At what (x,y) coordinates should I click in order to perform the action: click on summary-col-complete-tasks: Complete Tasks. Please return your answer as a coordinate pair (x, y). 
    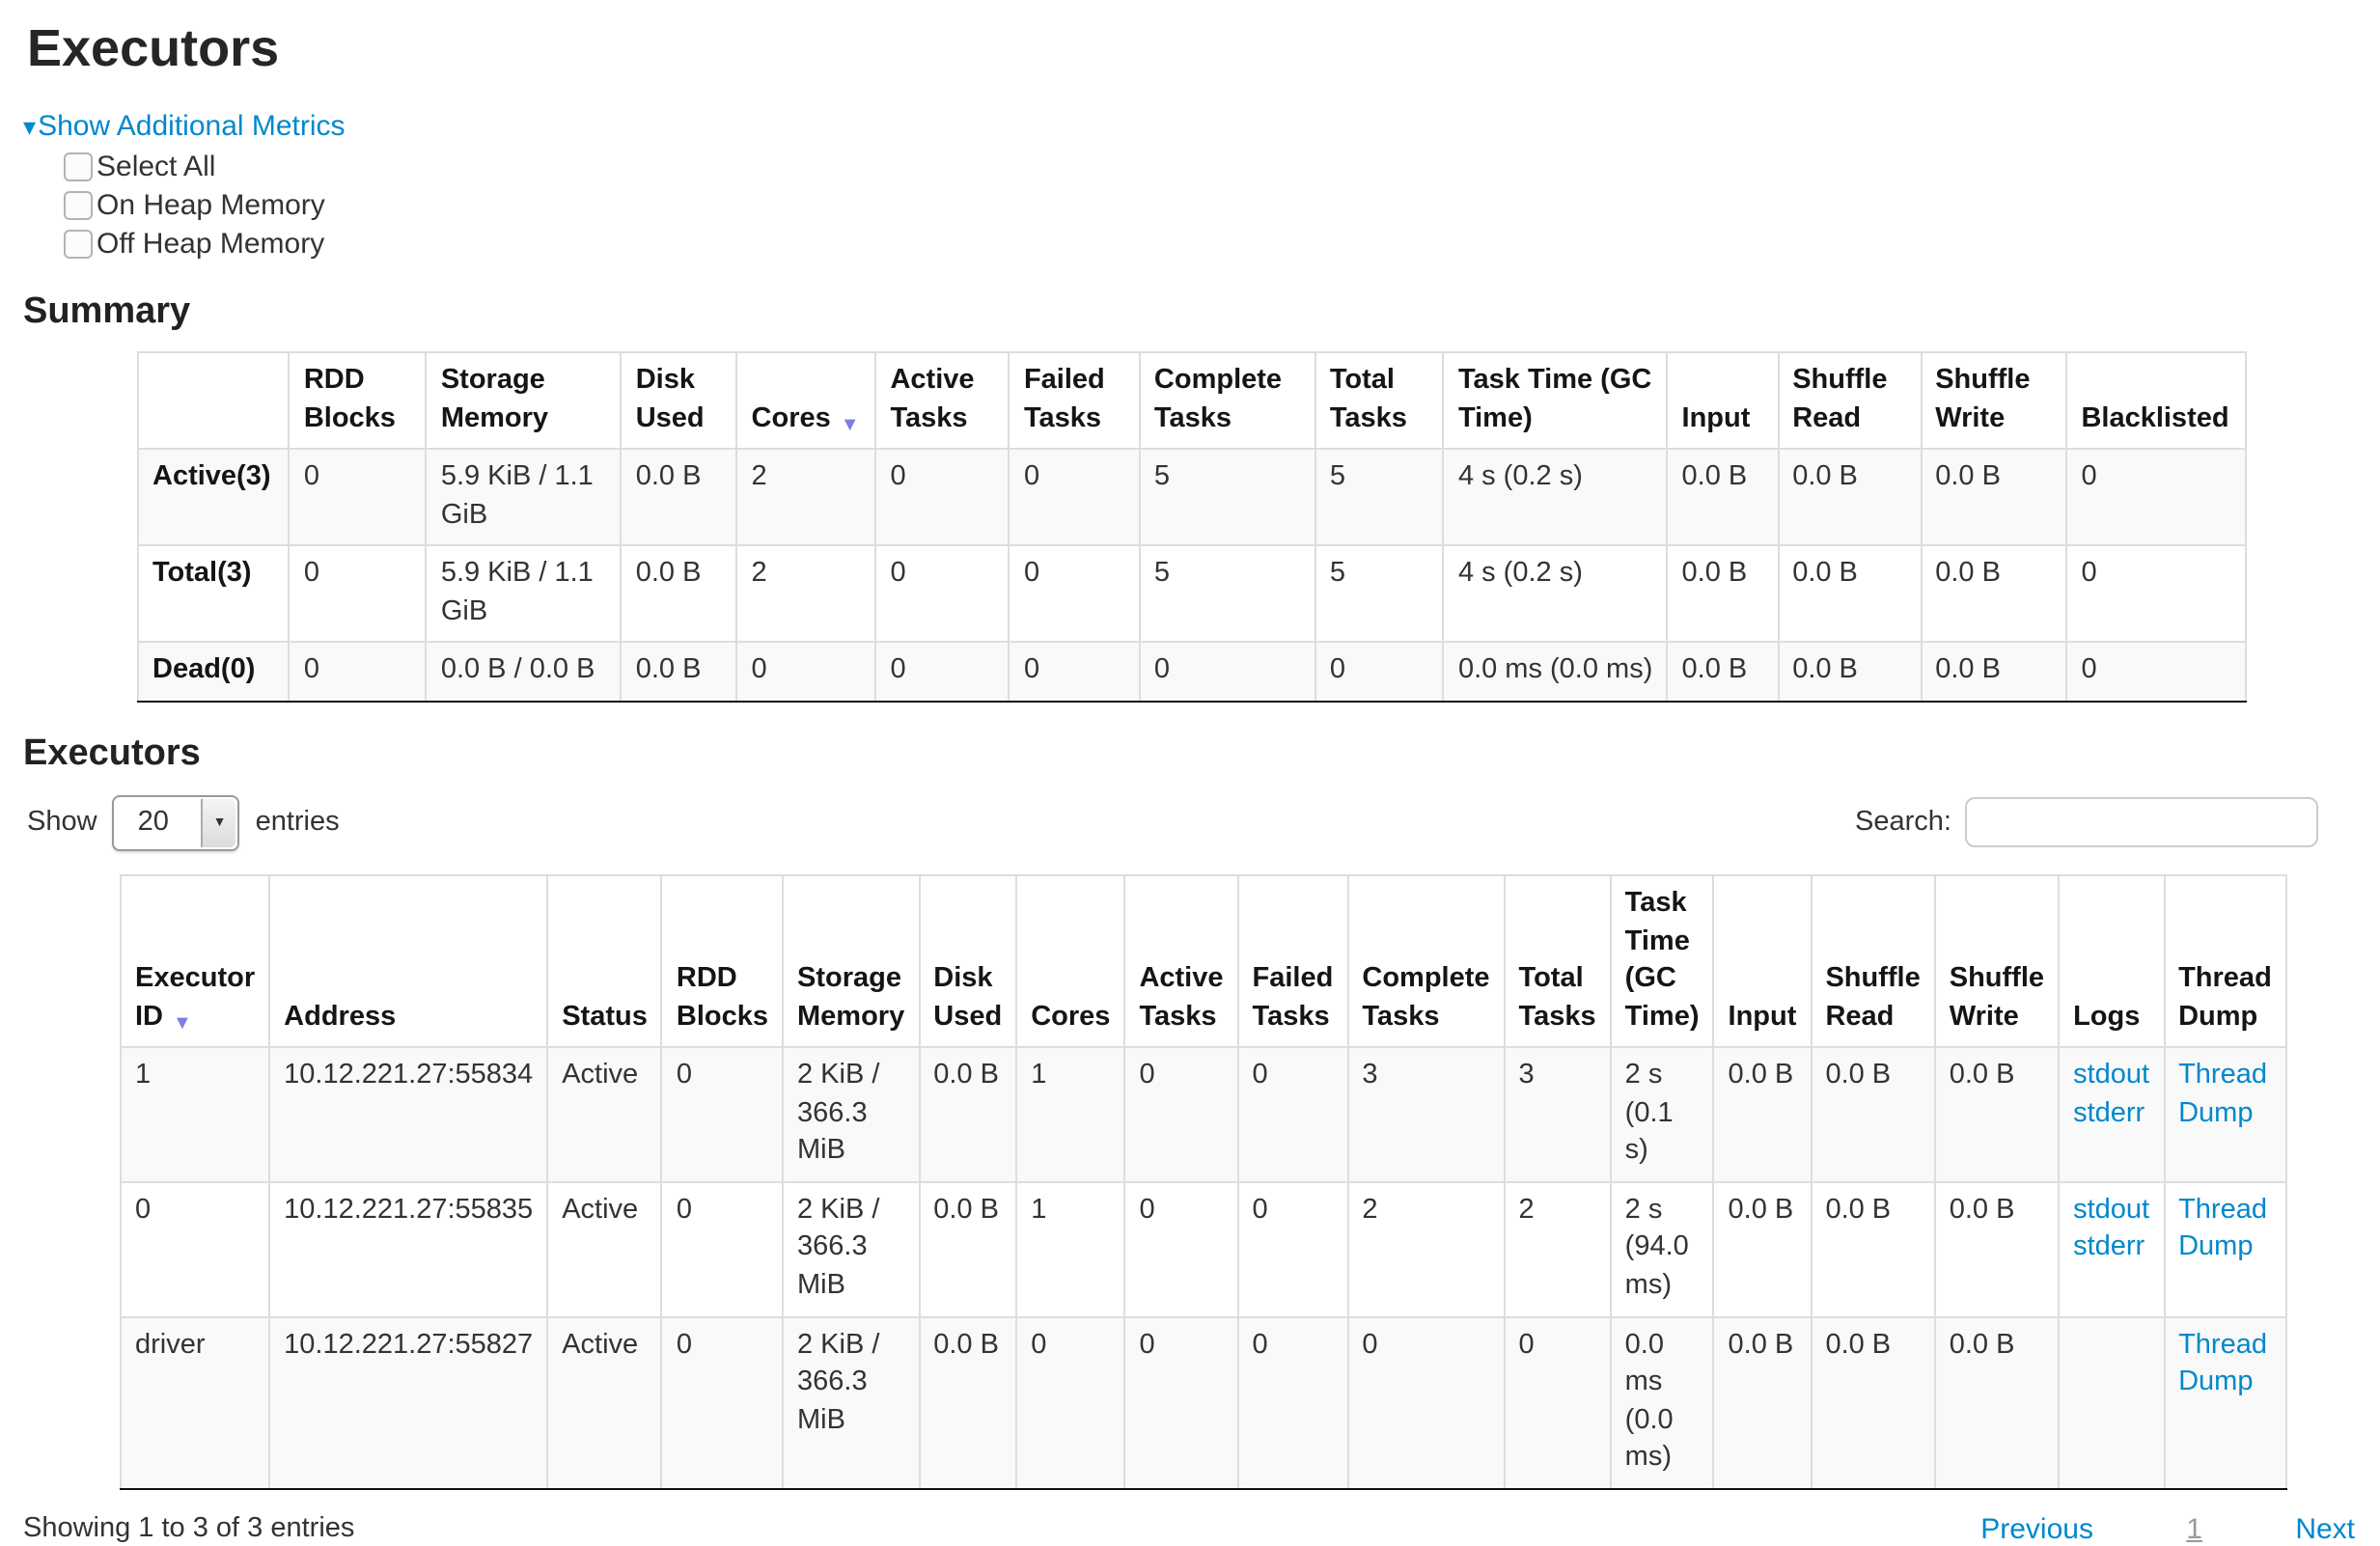
    Looking at the image, I should click on (1227, 401).